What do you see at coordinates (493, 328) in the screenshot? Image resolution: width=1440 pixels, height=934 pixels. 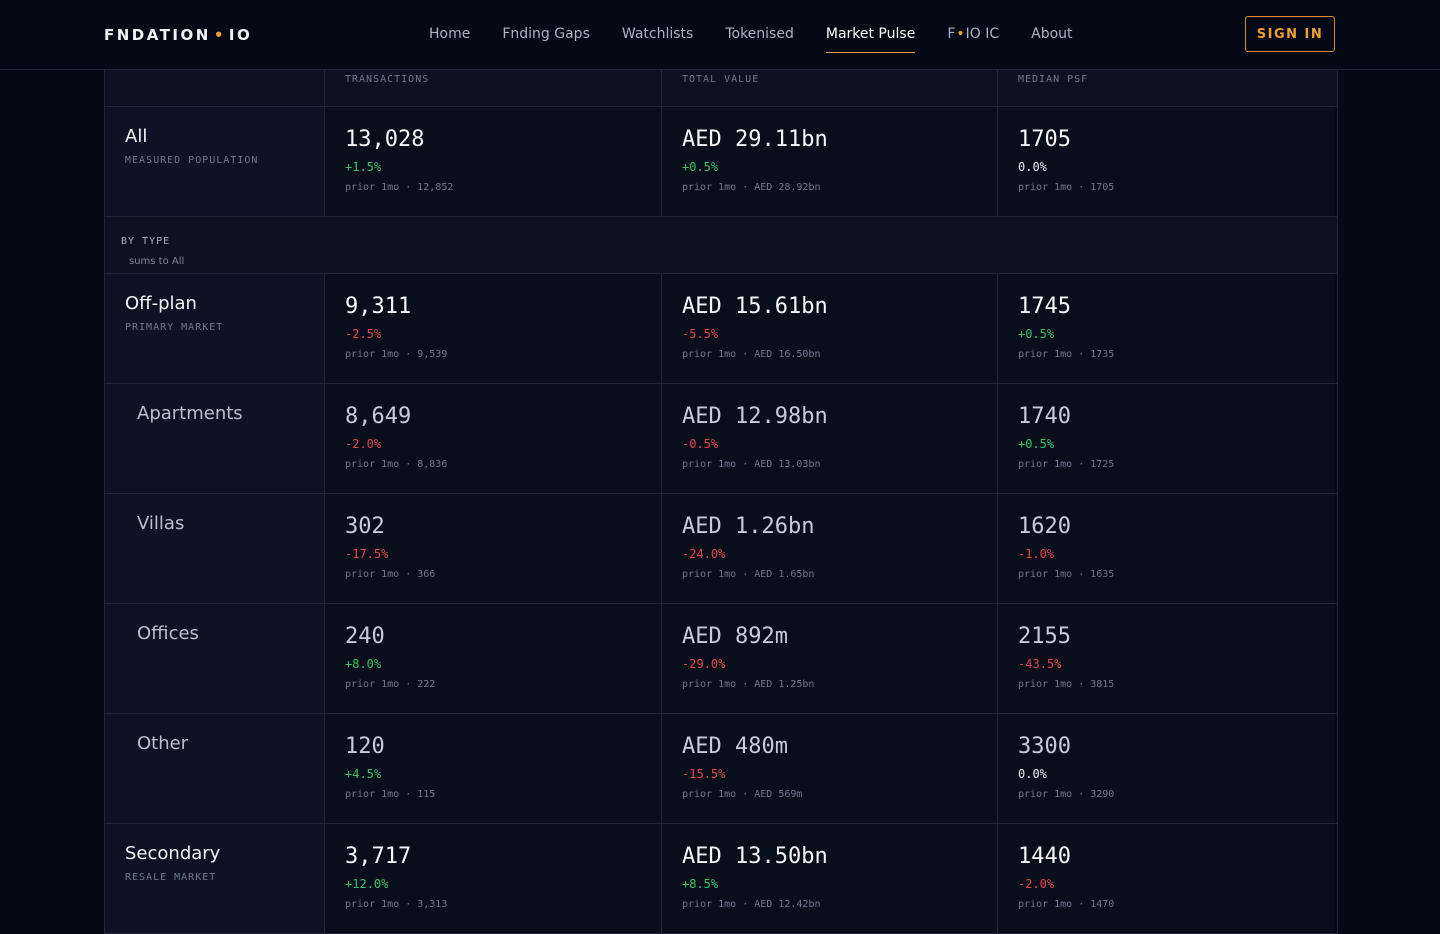 I see `metric-cell: 9,311 -2.5% prior 1mo · 9,539` at bounding box center [493, 328].